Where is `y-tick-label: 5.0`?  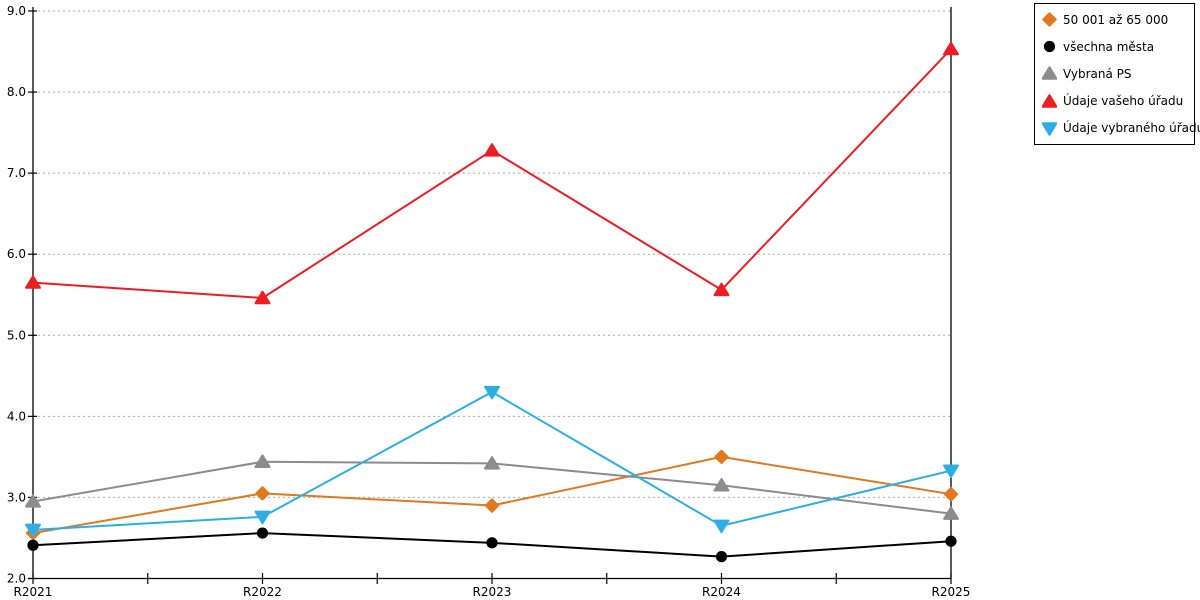
y-tick-label: 5.0 is located at coordinates (16, 335).